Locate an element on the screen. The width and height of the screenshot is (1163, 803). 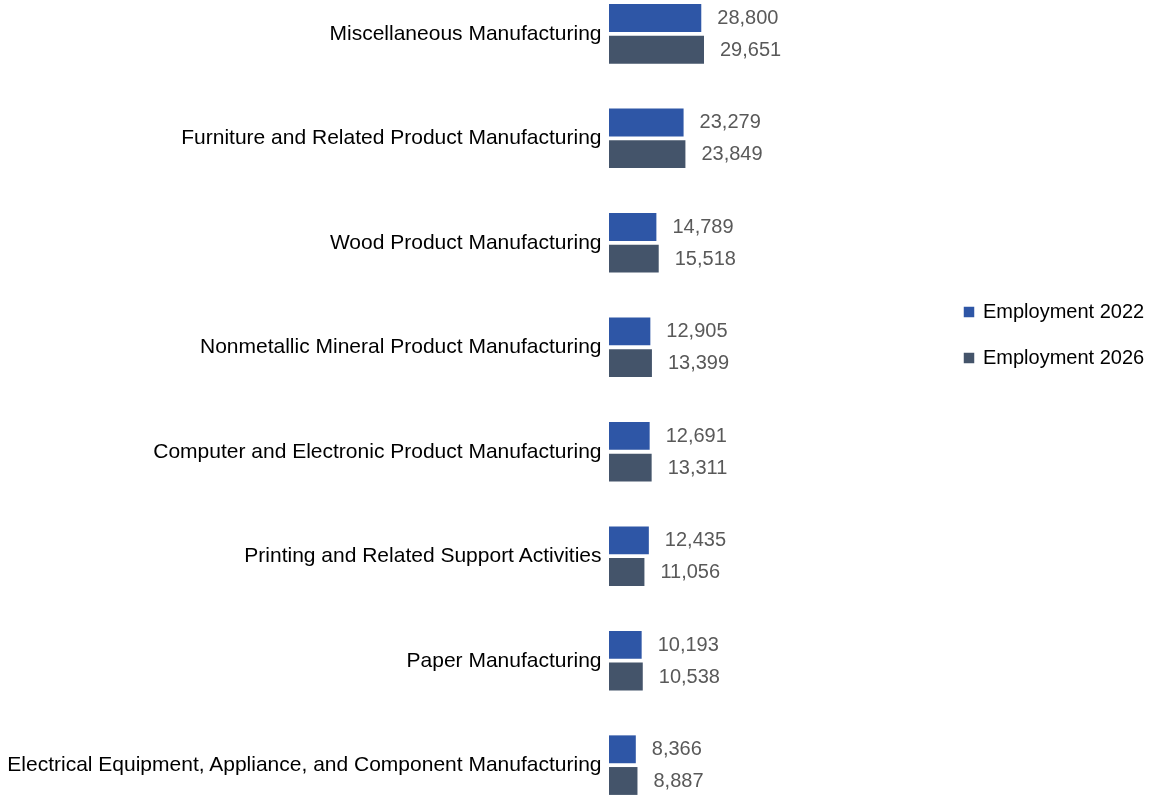
legend-label: Employment 2022 is located at coordinates (1064, 311).